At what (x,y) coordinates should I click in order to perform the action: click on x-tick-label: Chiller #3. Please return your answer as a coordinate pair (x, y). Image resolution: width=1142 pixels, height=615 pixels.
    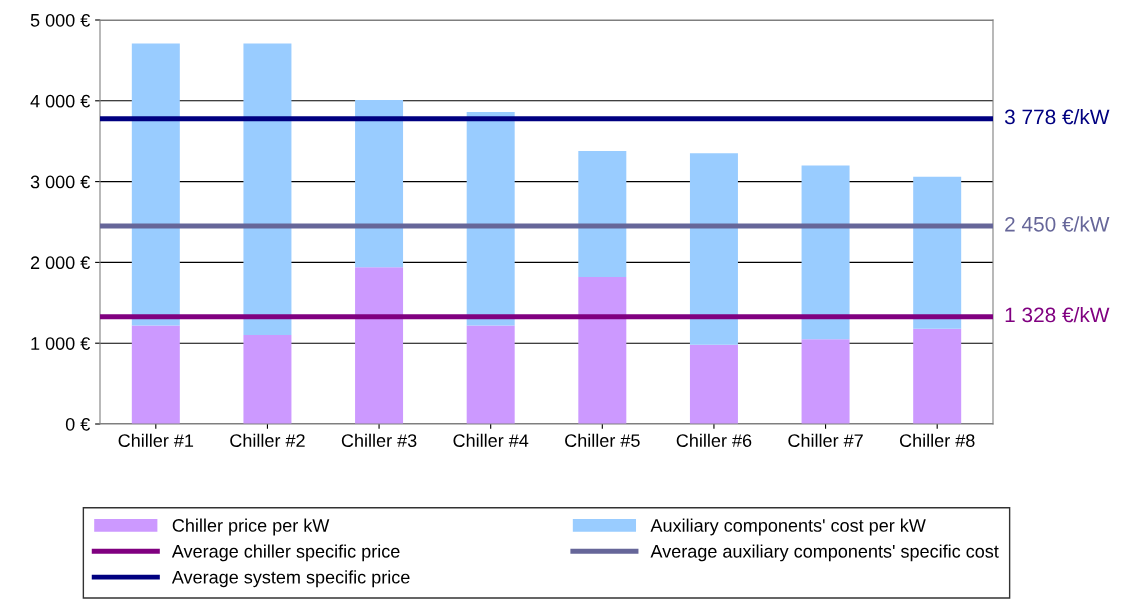
    Looking at the image, I should click on (379, 440).